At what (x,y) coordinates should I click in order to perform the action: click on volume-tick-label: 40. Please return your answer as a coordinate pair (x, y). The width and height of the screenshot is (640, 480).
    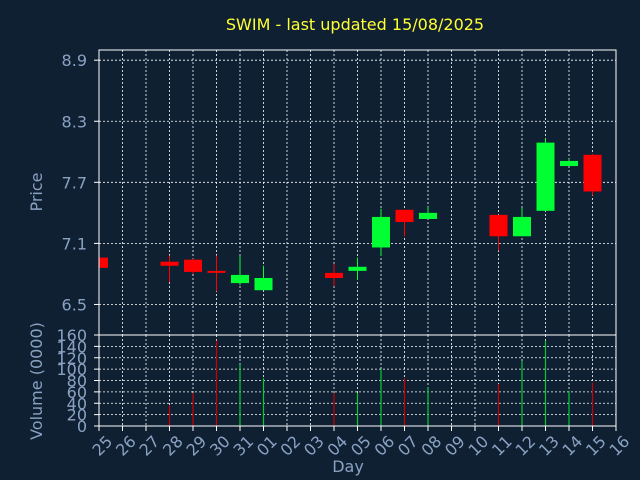
    Looking at the image, I should click on (77, 403).